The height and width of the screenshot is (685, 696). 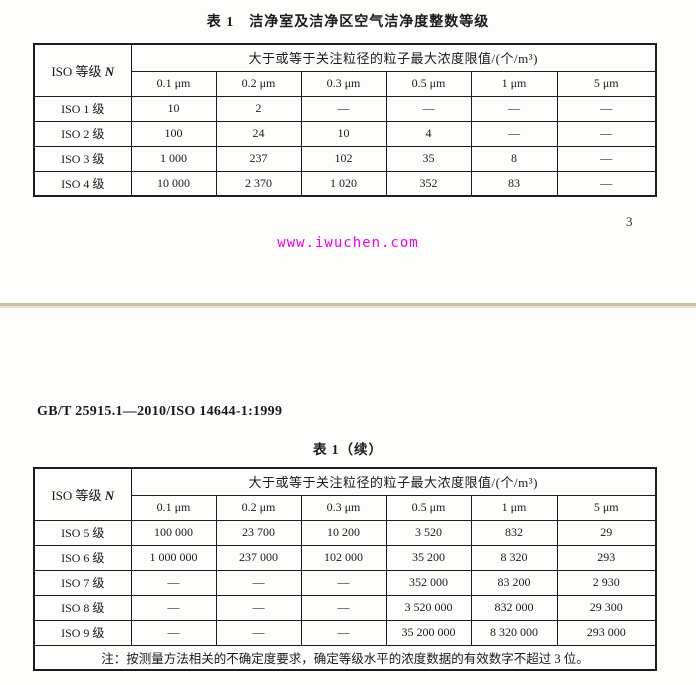 I want to click on value-cell: 83, so click(x=514, y=183).